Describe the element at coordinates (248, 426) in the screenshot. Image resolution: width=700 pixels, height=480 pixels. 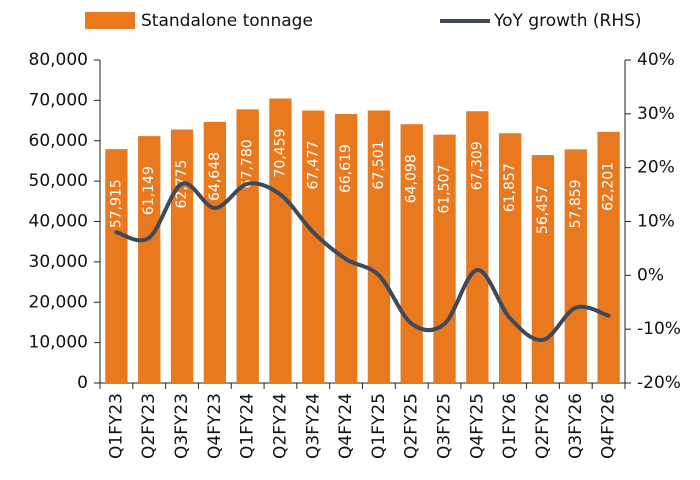
I see `x-tick-label: Q1FY24` at that location.